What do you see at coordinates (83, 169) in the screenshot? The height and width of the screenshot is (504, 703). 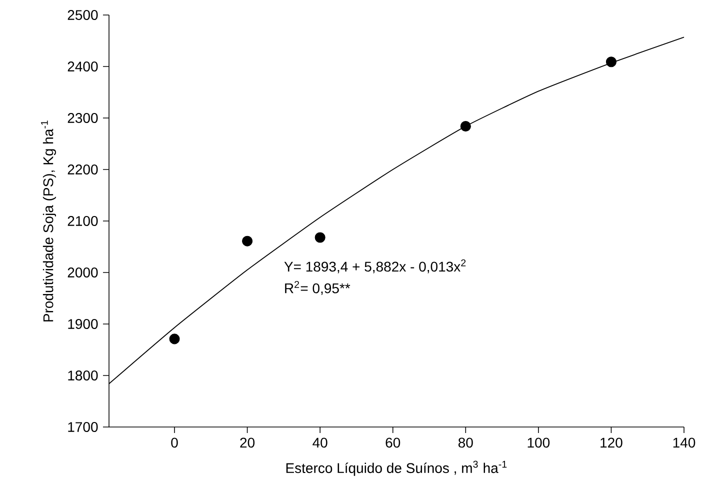 I see `y-tick-label: 2200` at bounding box center [83, 169].